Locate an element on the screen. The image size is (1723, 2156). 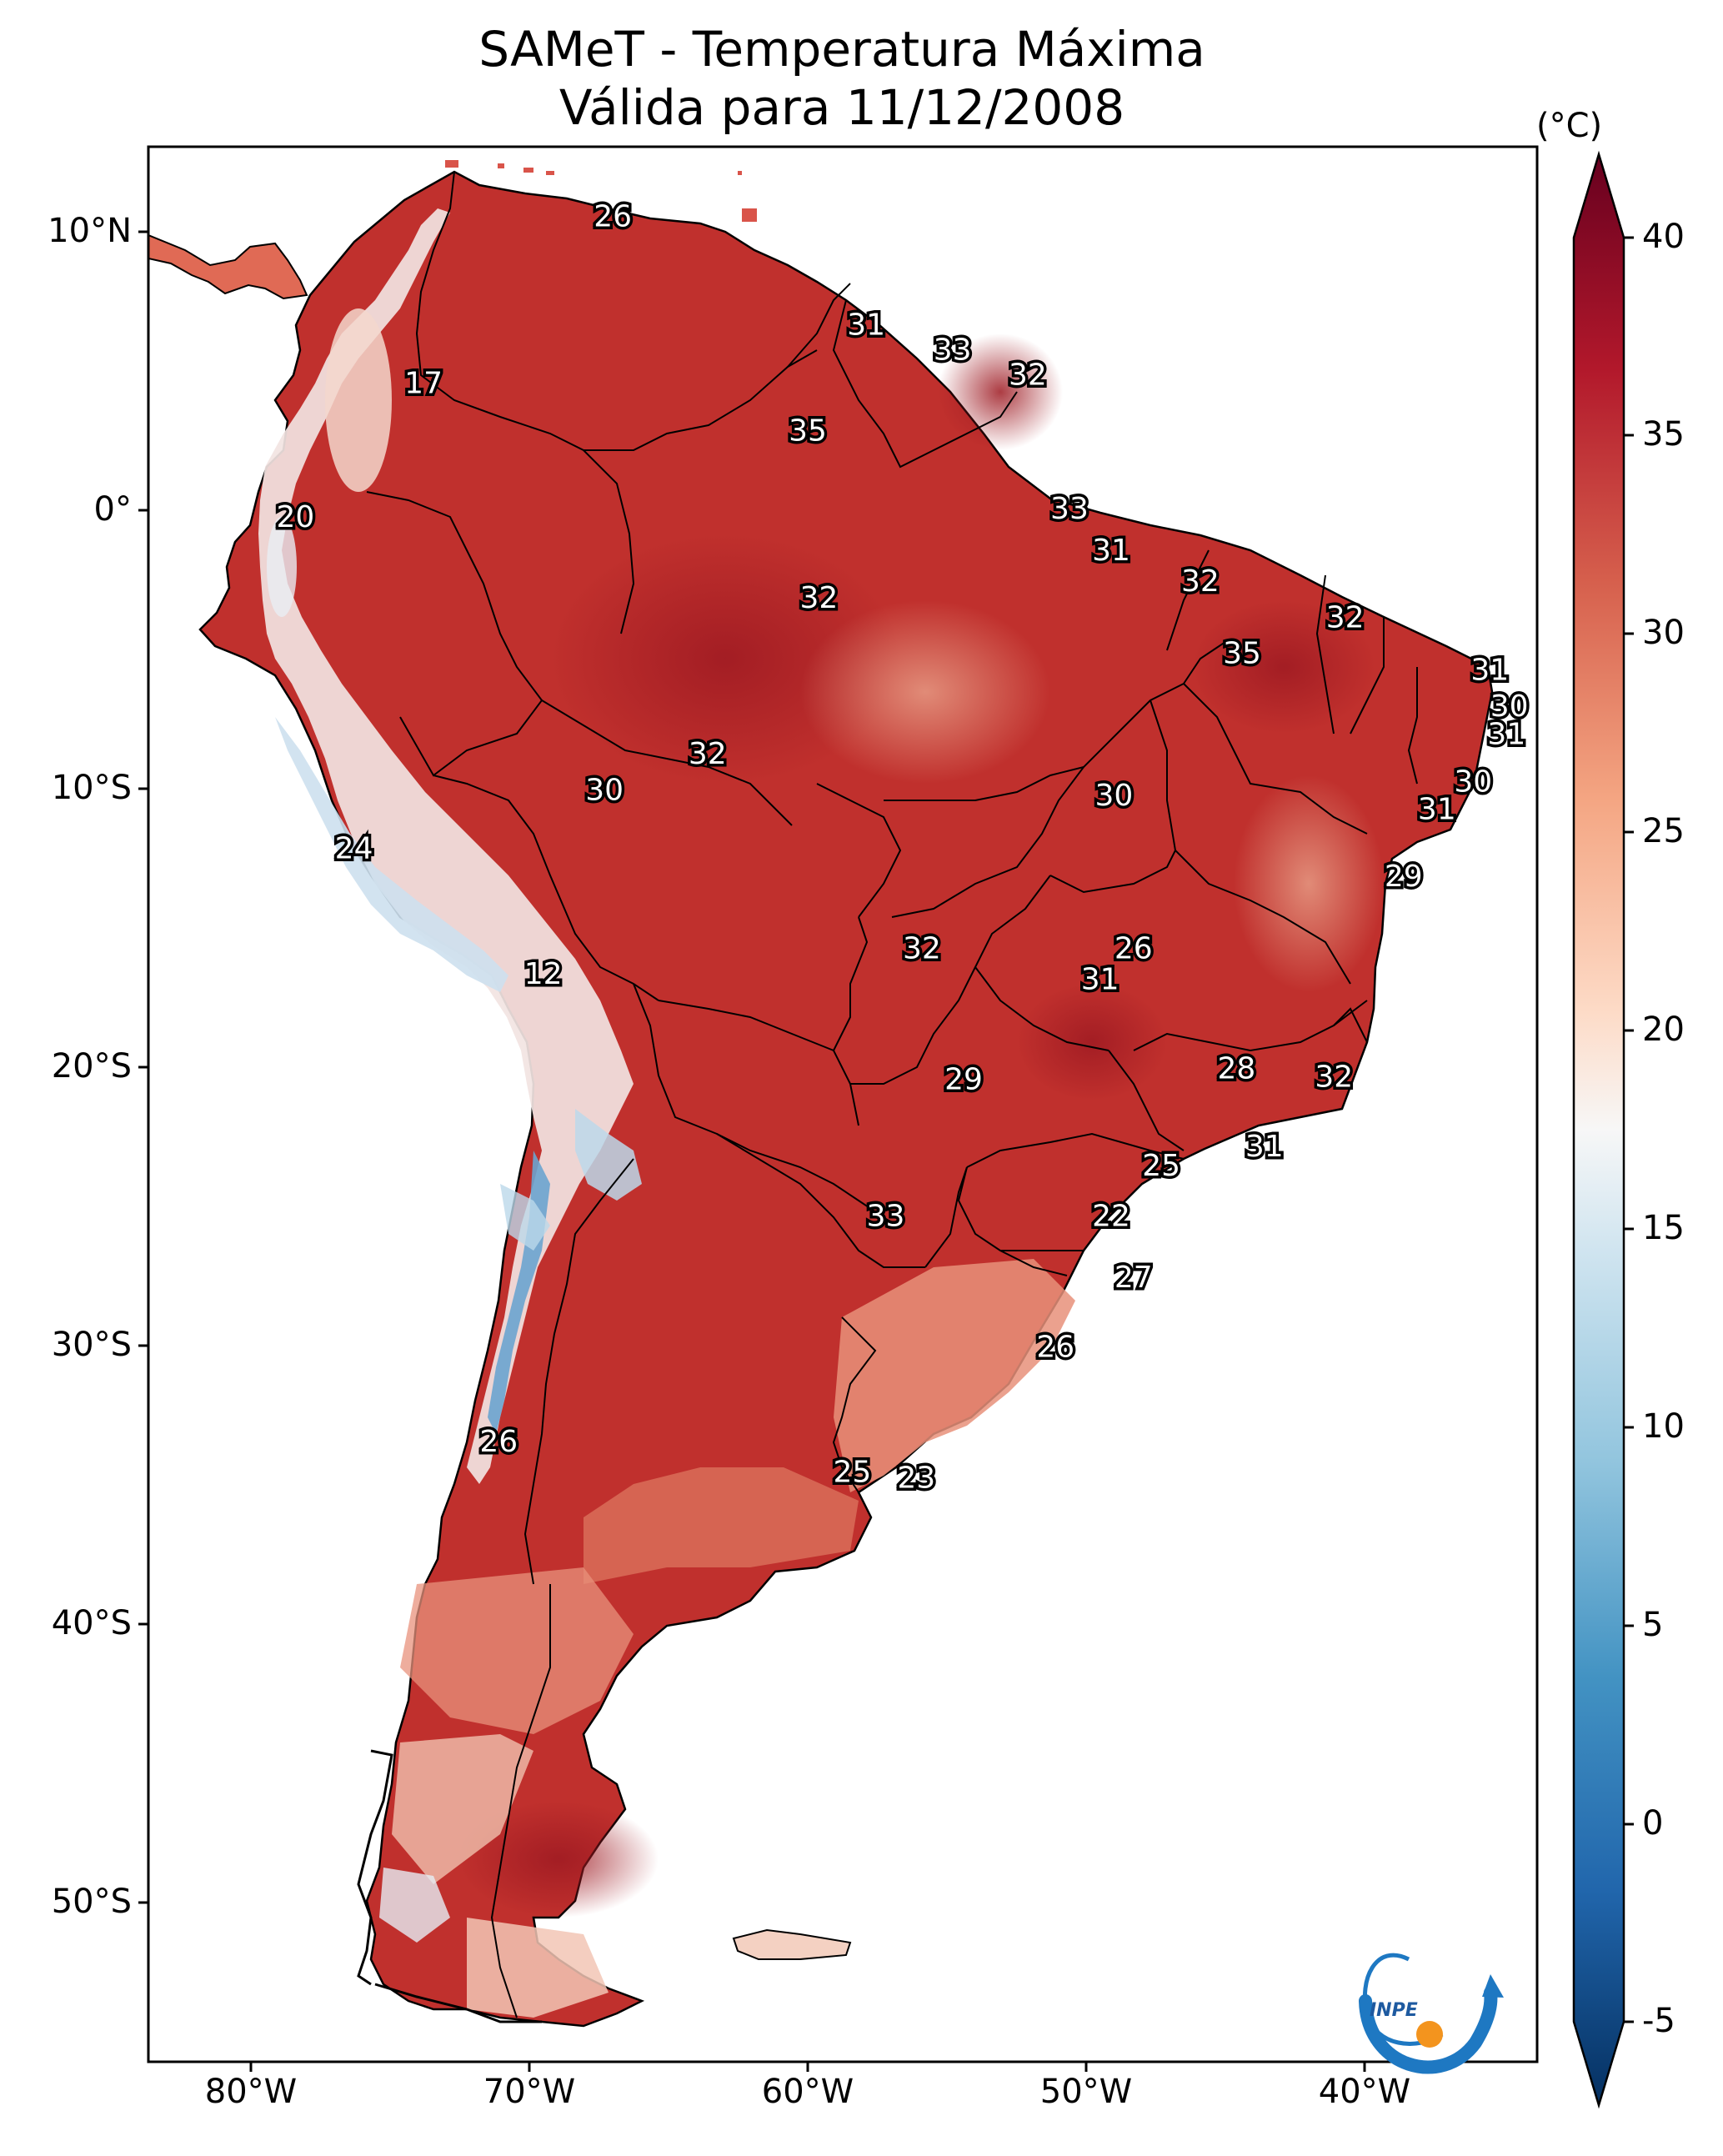
colorbar-tick-0: 0 is located at coordinates (1653, 1823).